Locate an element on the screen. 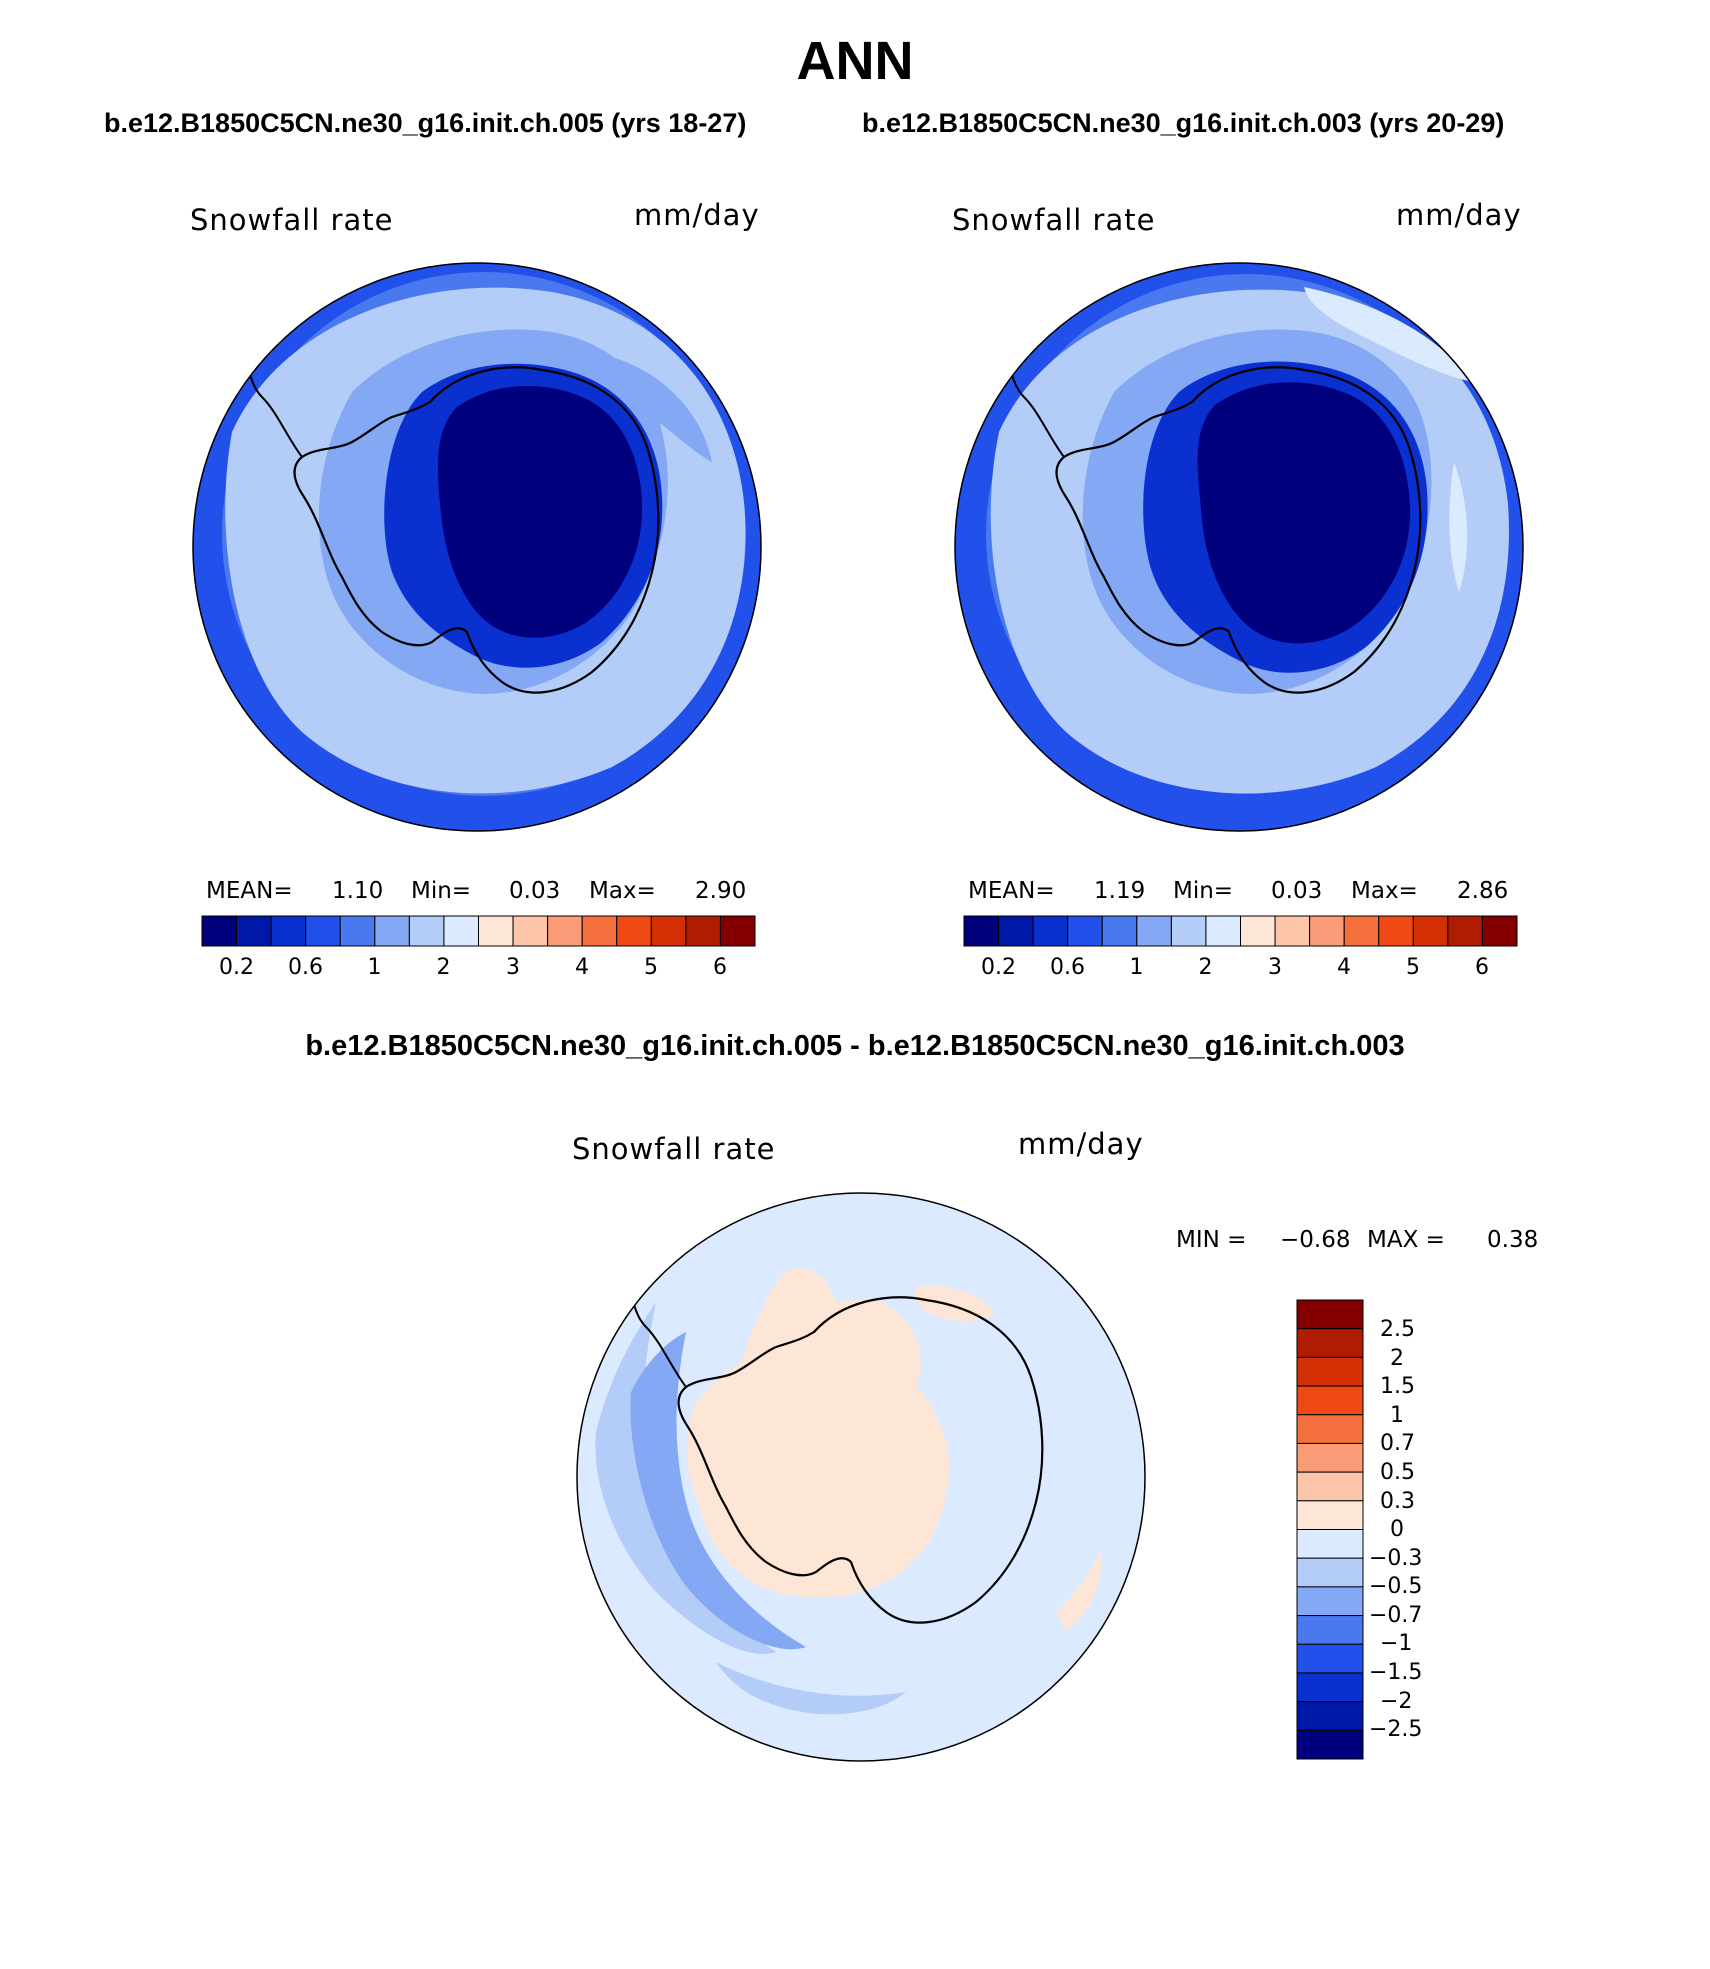 The image size is (1710, 1969). panel2-map is located at coordinates (1239, 547).